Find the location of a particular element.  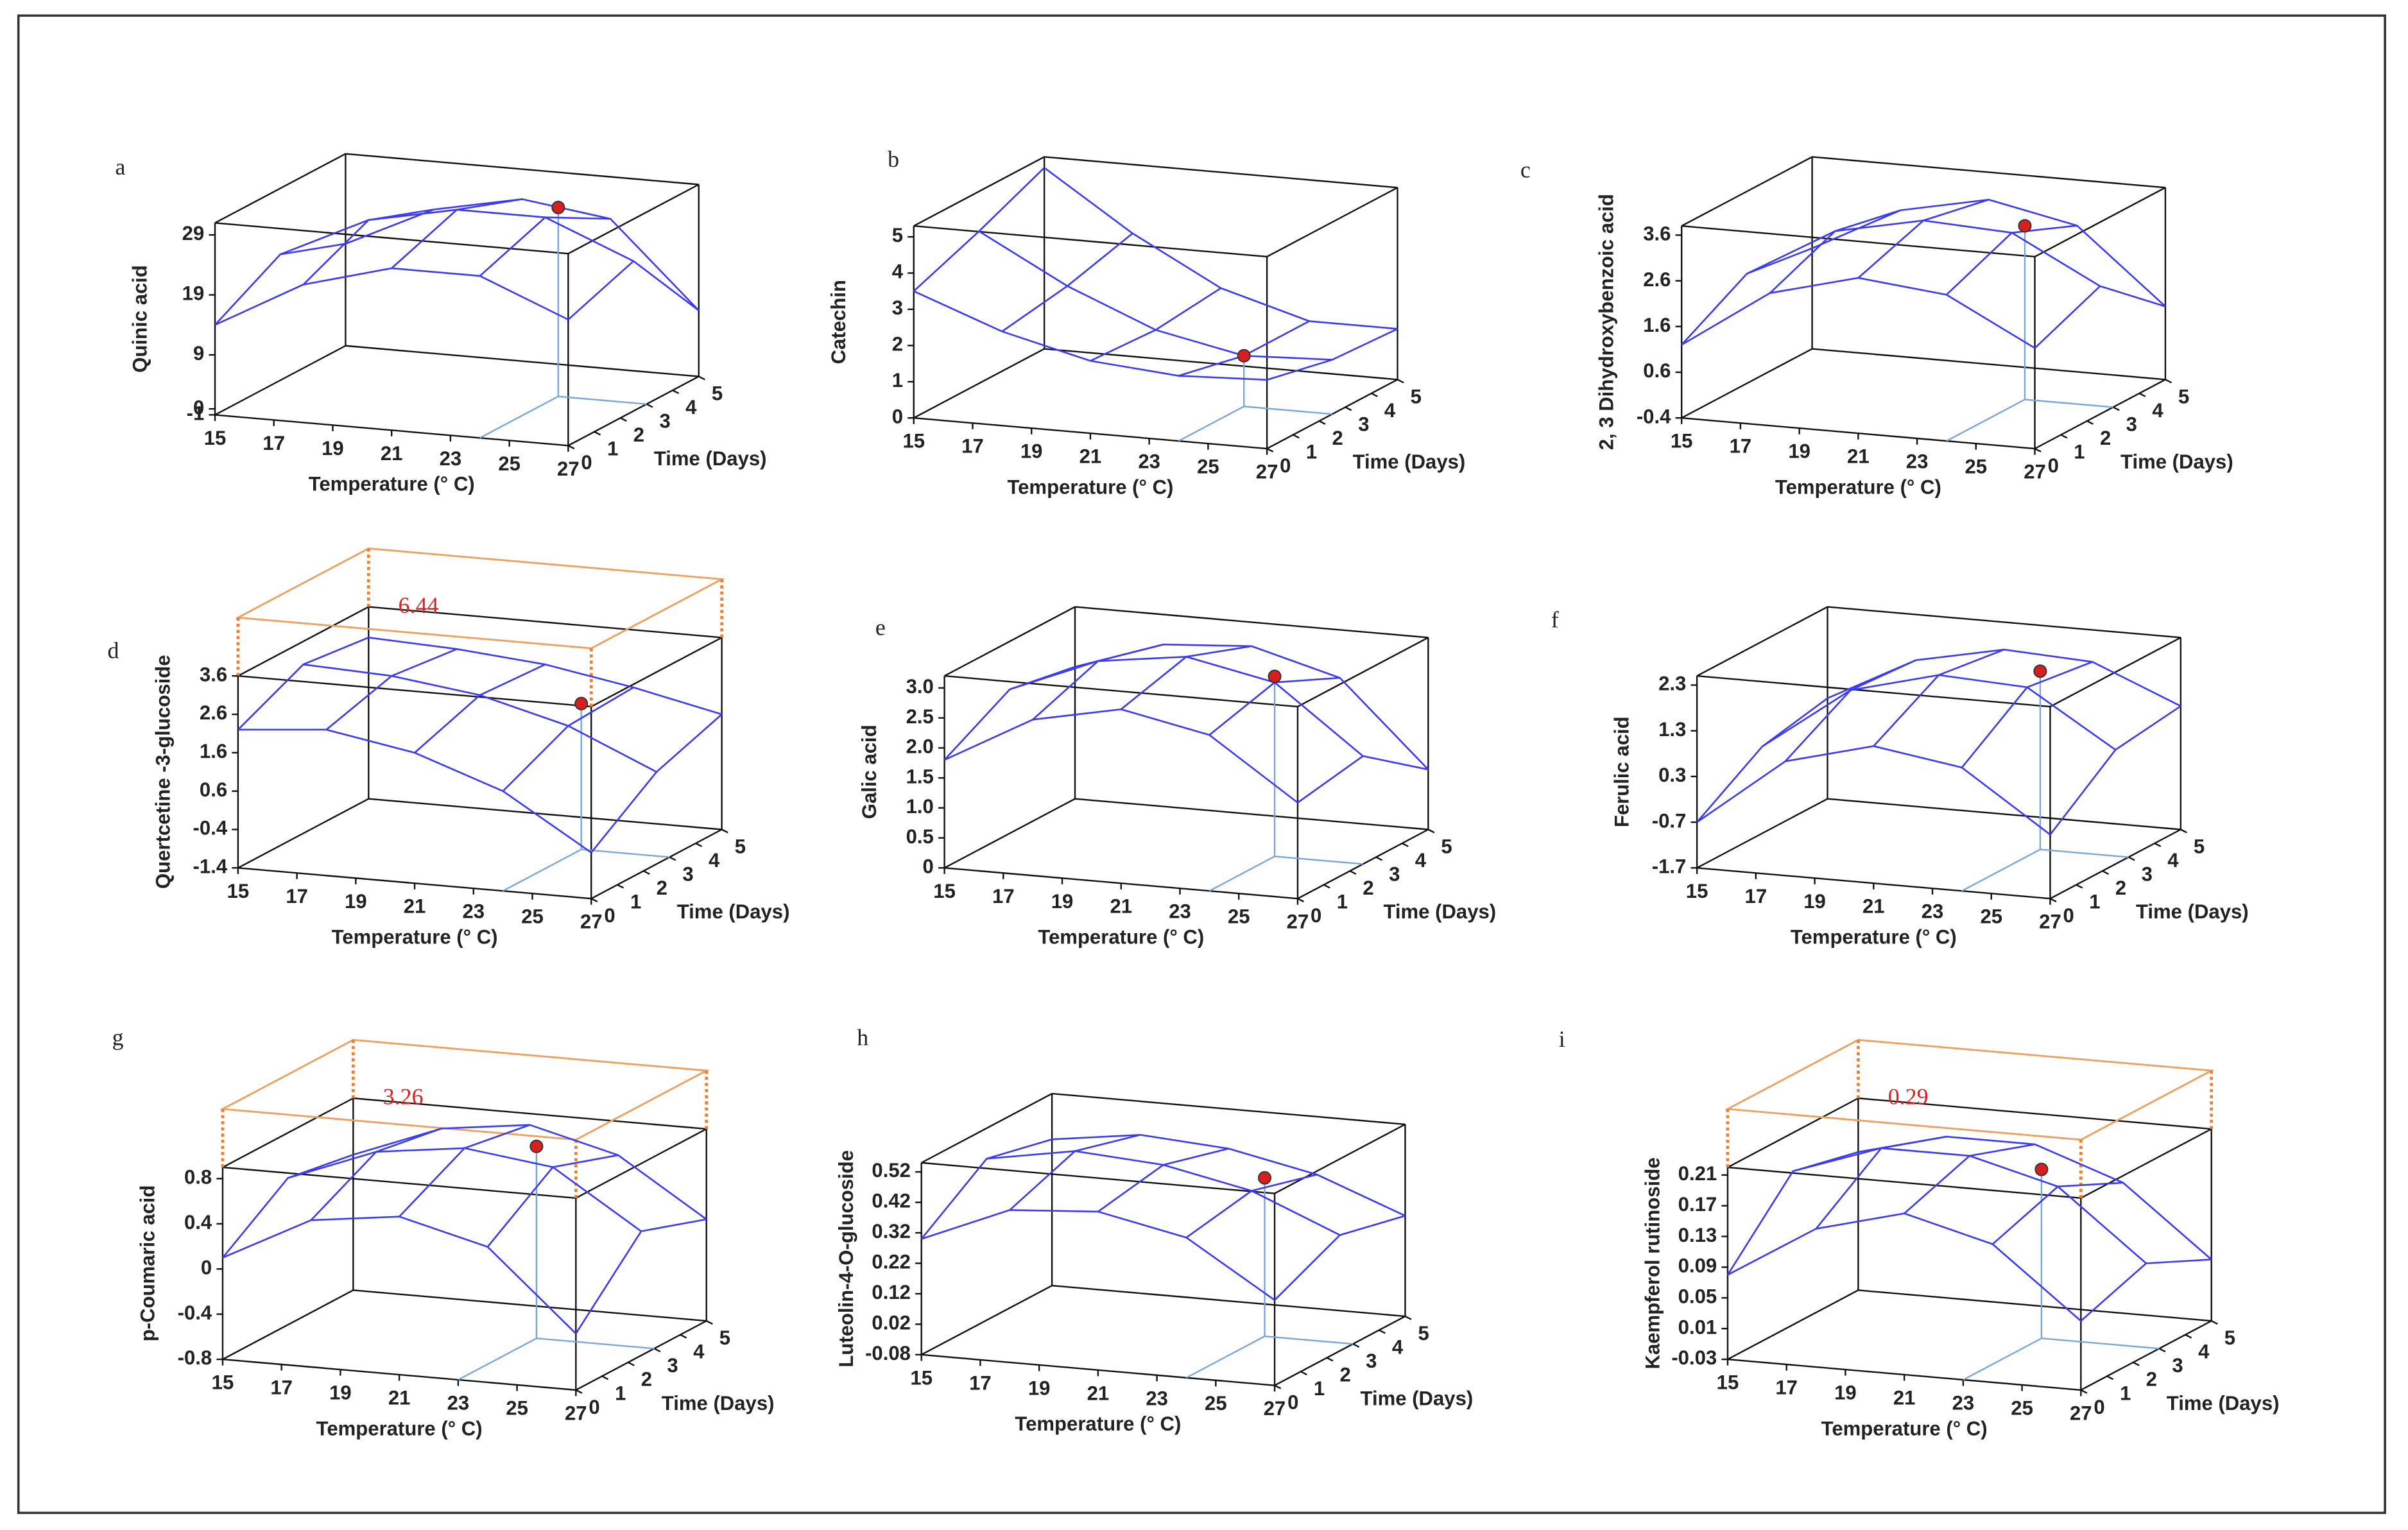

z-tick-label: -1 is located at coordinates (196, 414).